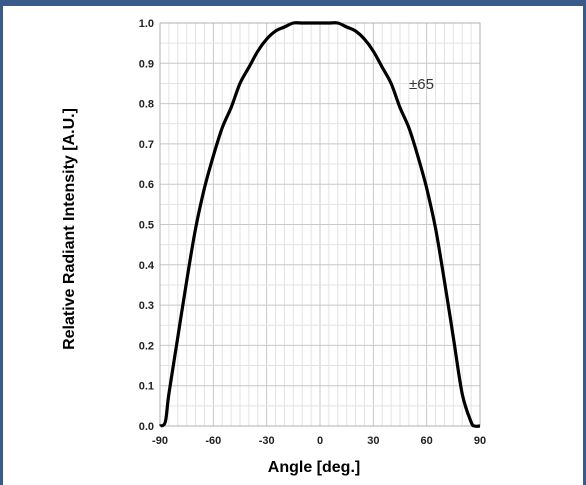  I want to click on y-tick-label: 0.2, so click(146, 346).